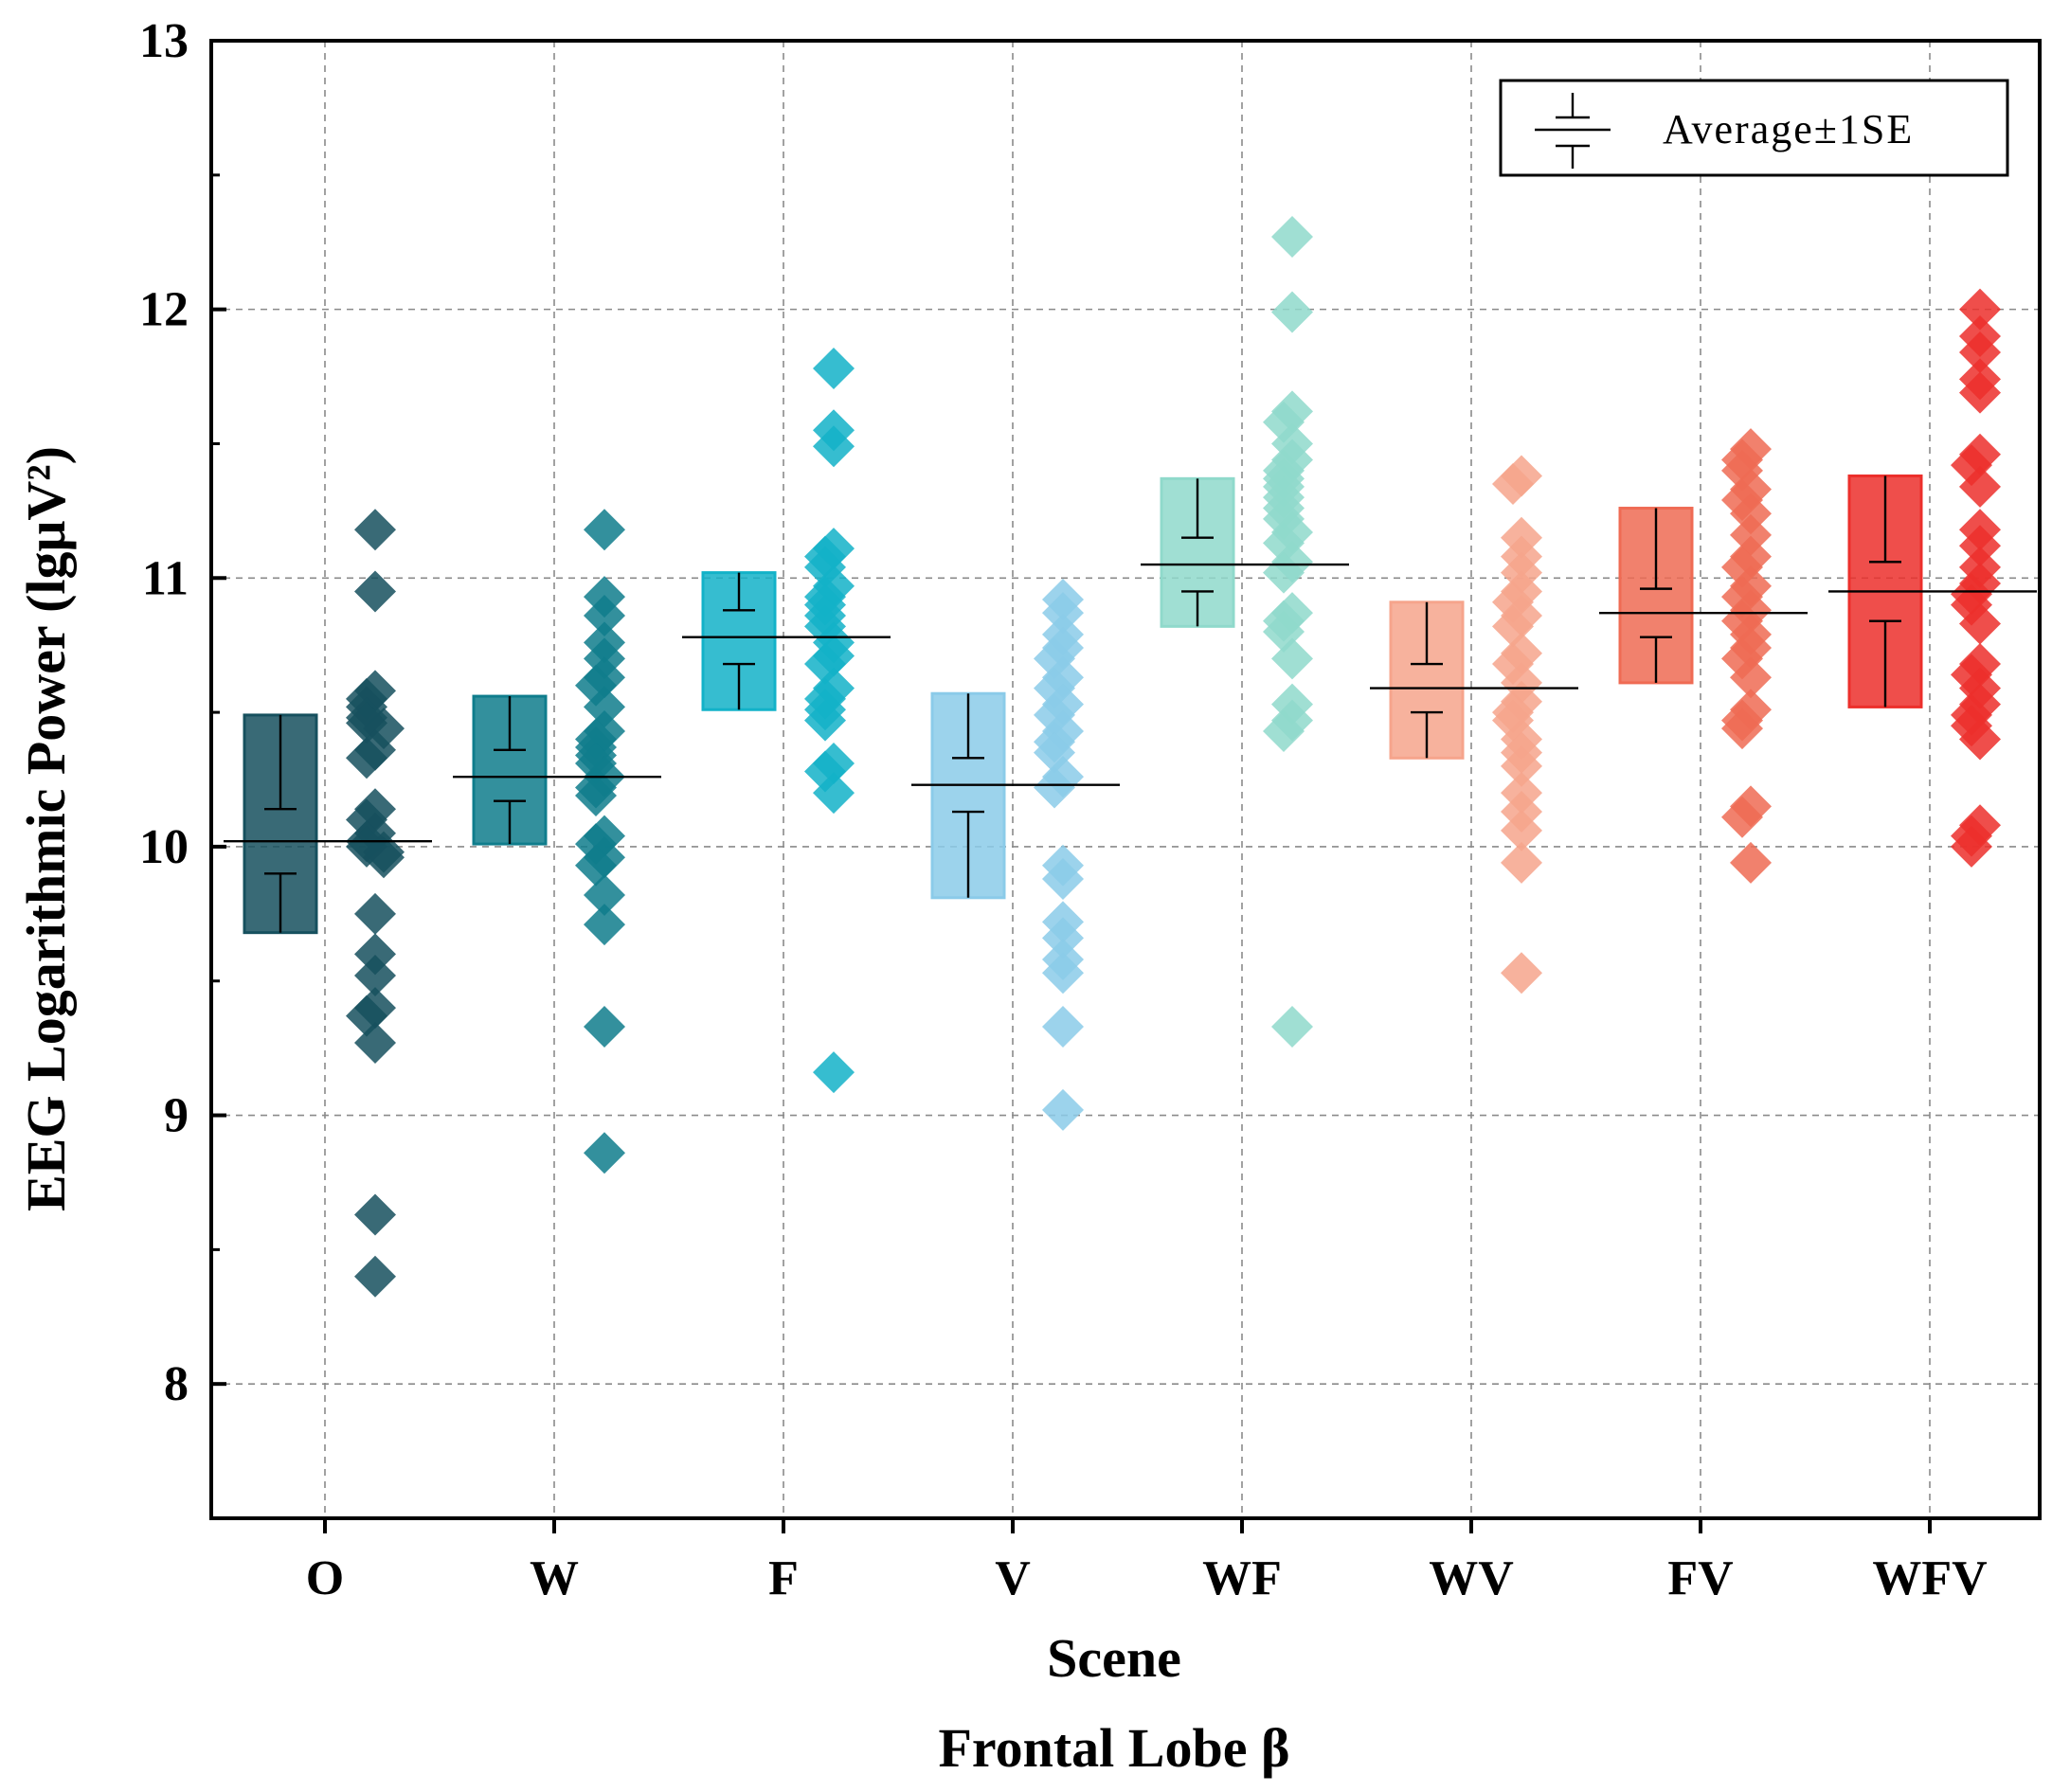 This screenshot has height=1792, width=2052. What do you see at coordinates (554, 1578) in the screenshot?
I see `x-tick-label: W` at bounding box center [554, 1578].